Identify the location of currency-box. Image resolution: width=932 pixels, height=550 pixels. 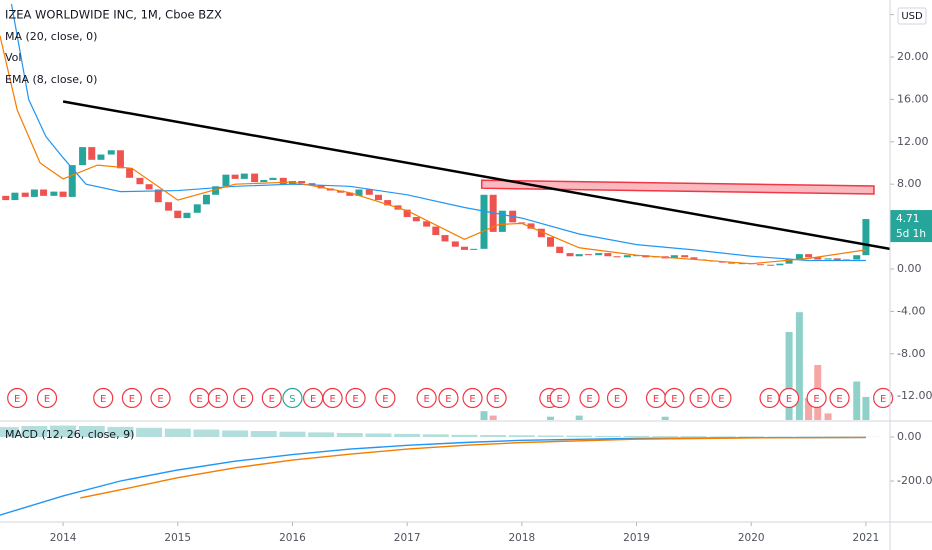
(912, 16).